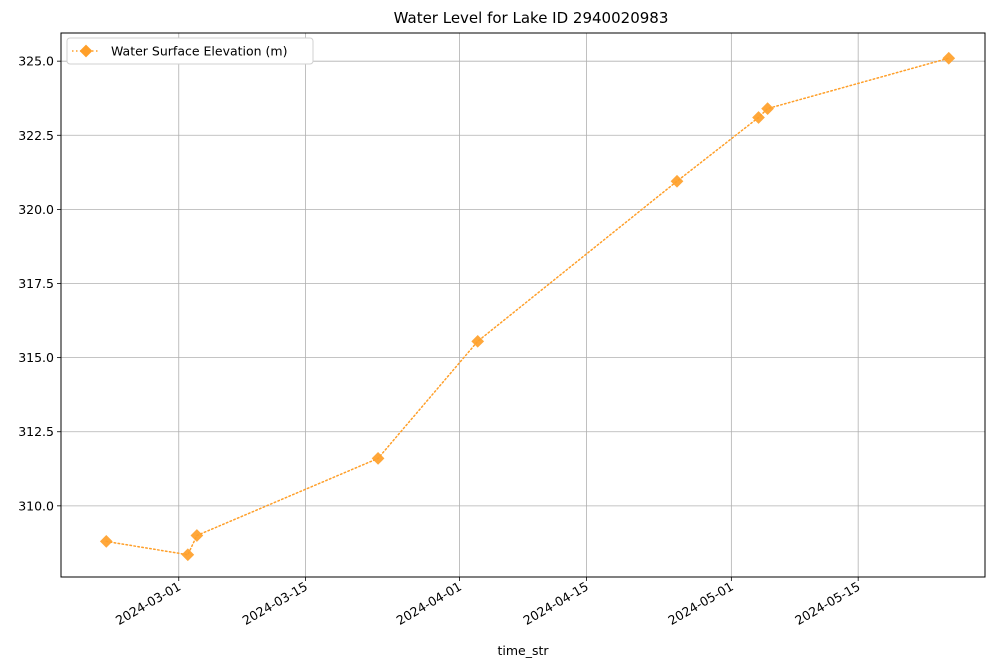 The width and height of the screenshot is (999, 667). What do you see at coordinates (36, 209) in the screenshot?
I see `y-tick-label: 320.0` at bounding box center [36, 209].